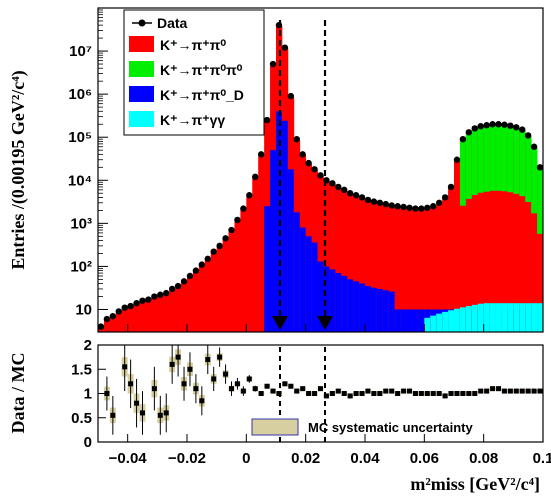 The width and height of the screenshot is (551, 497). What do you see at coordinates (201, 70) in the screenshot?
I see `legend-label-k3pi: K⁺→π⁺π⁰π⁰` at bounding box center [201, 70].